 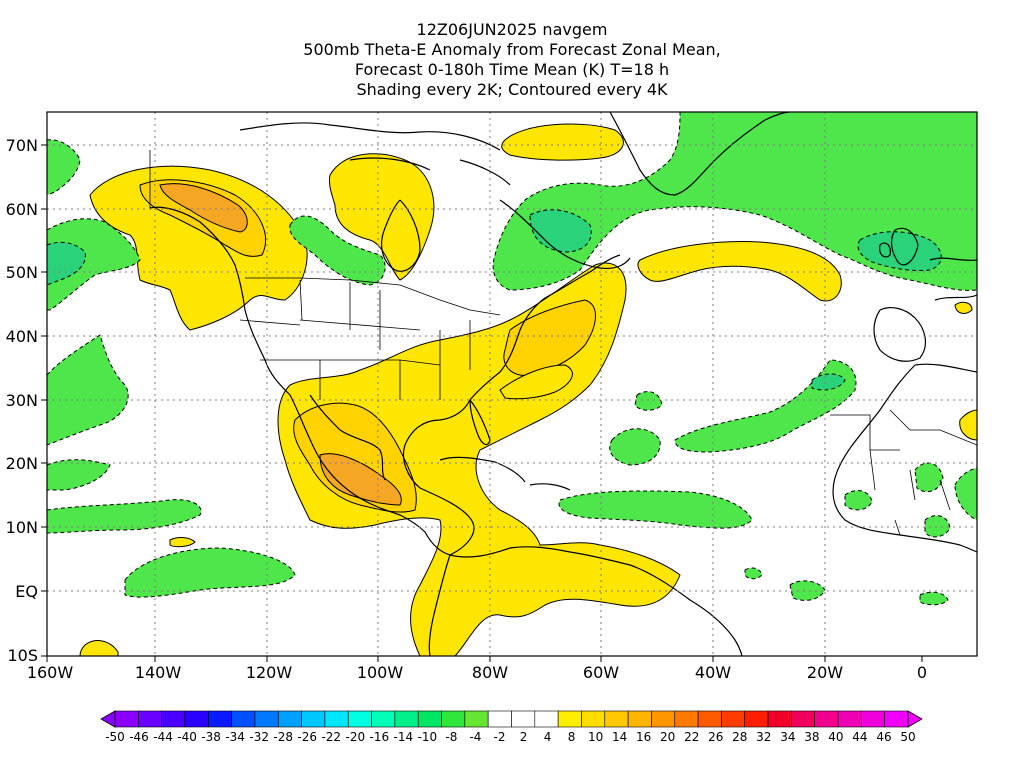 What do you see at coordinates (572, 737) in the screenshot?
I see `colorbar-label: 8` at bounding box center [572, 737].